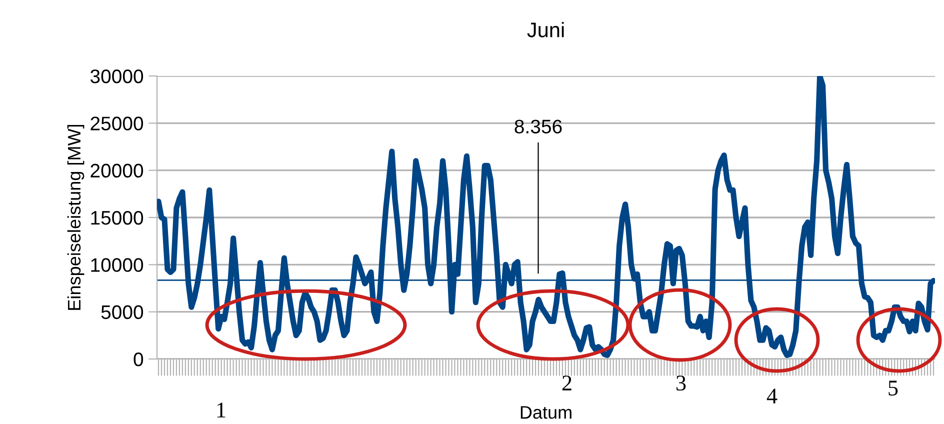 The height and width of the screenshot is (424, 944). What do you see at coordinates (545, 30) in the screenshot?
I see `chart-title: Juni` at bounding box center [545, 30].